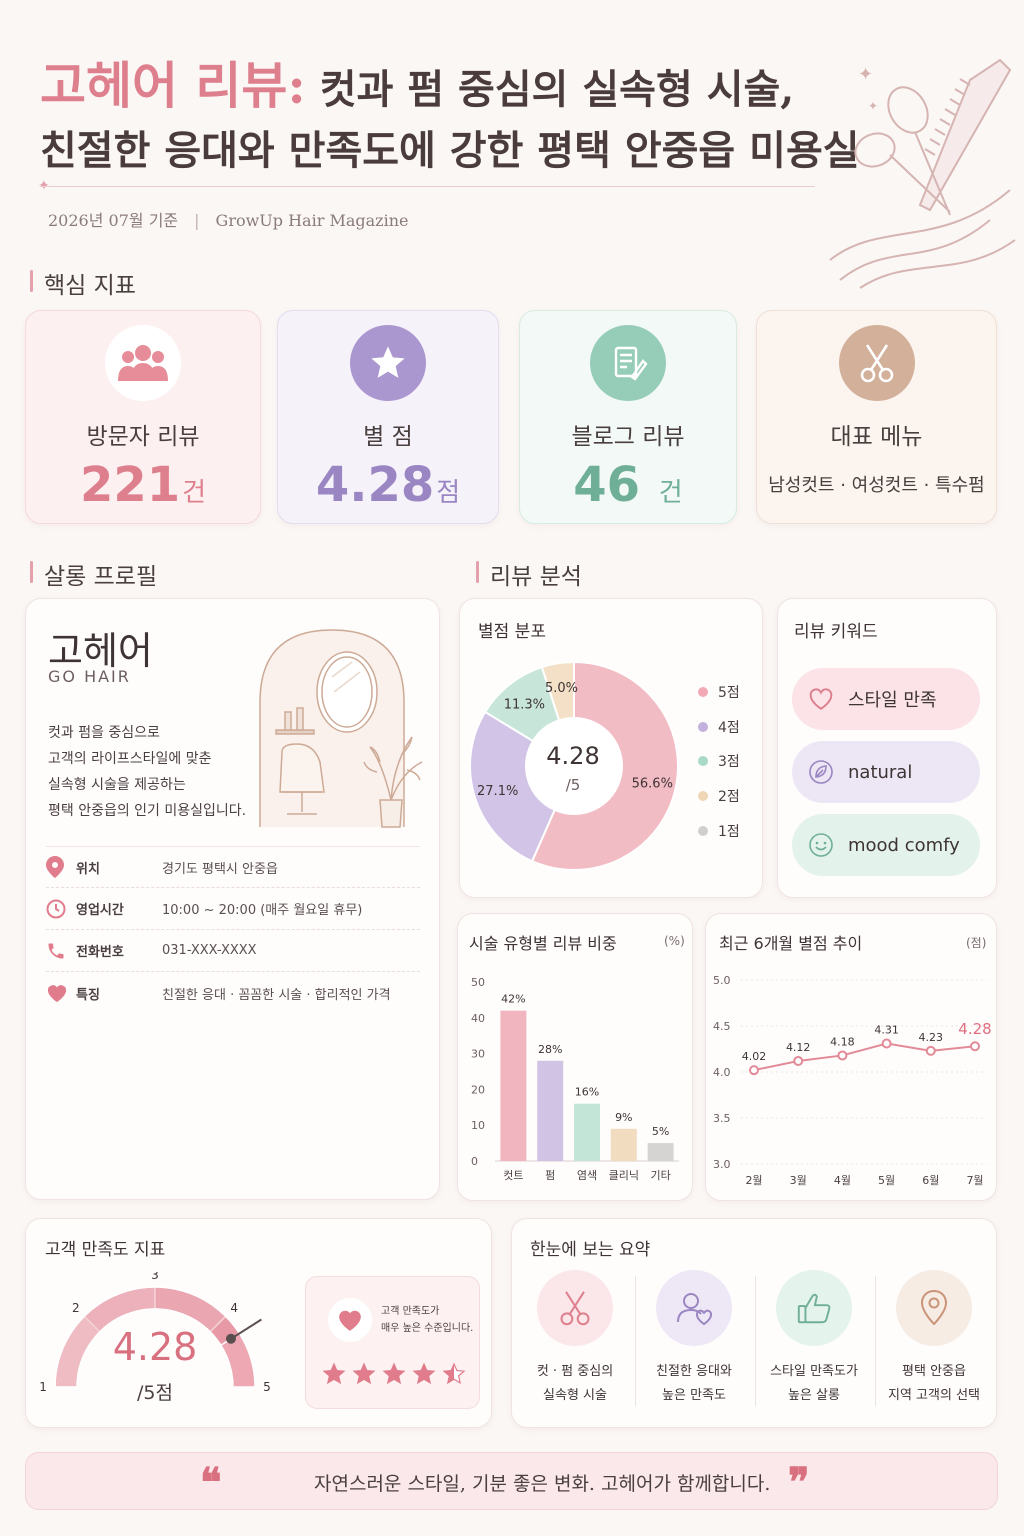 The height and width of the screenshot is (1536, 1024). Describe the element at coordinates (719, 692) in the screenshot. I see `legend-item: 5점` at that location.